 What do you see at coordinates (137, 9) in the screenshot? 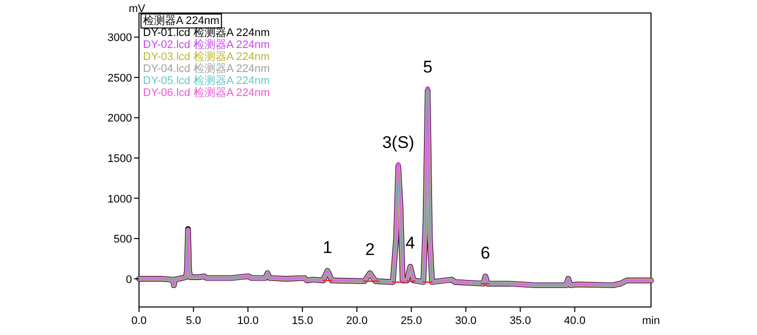
I see `y-axis-title: mV` at bounding box center [137, 9].